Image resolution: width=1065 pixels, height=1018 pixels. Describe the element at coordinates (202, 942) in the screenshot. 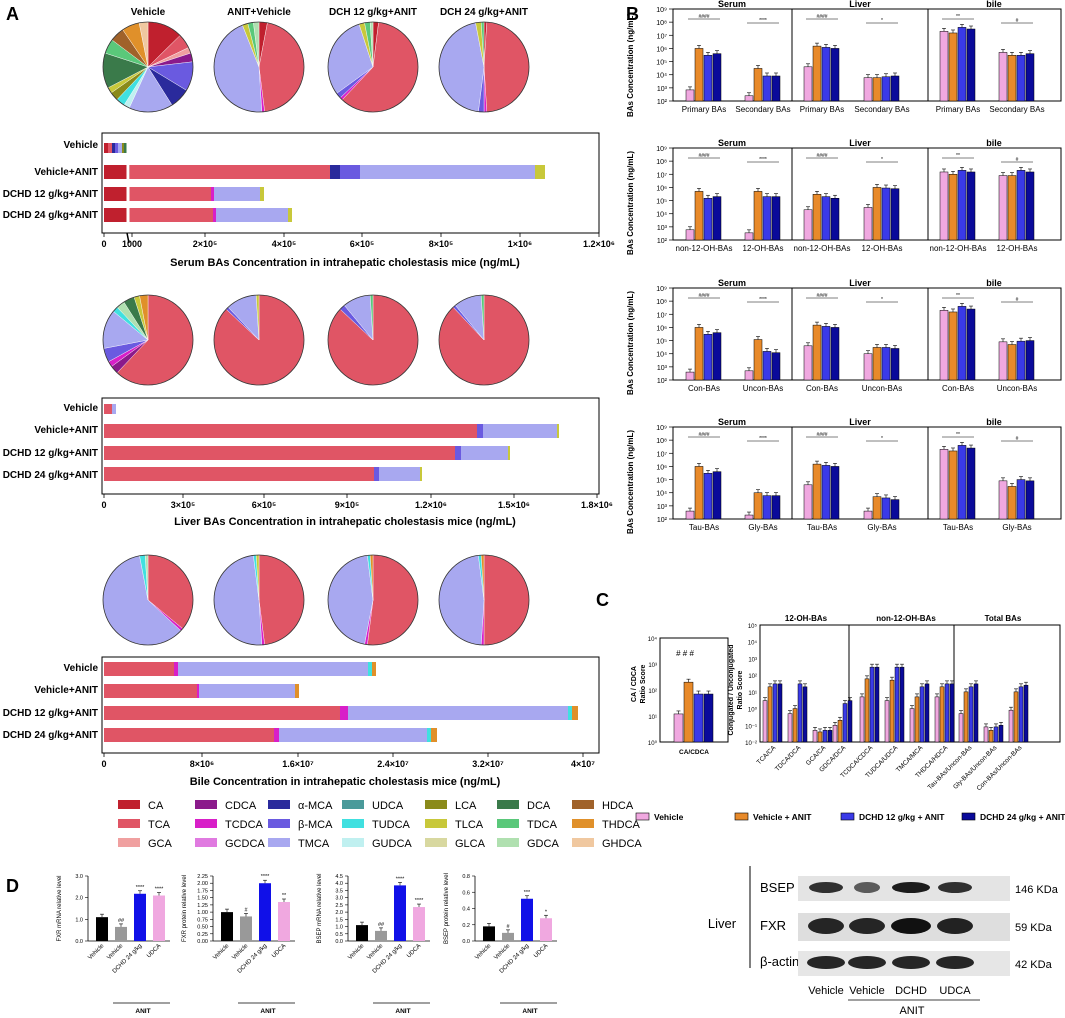

I see `d-chart1-ytick-label-0: 0.00` at that location.